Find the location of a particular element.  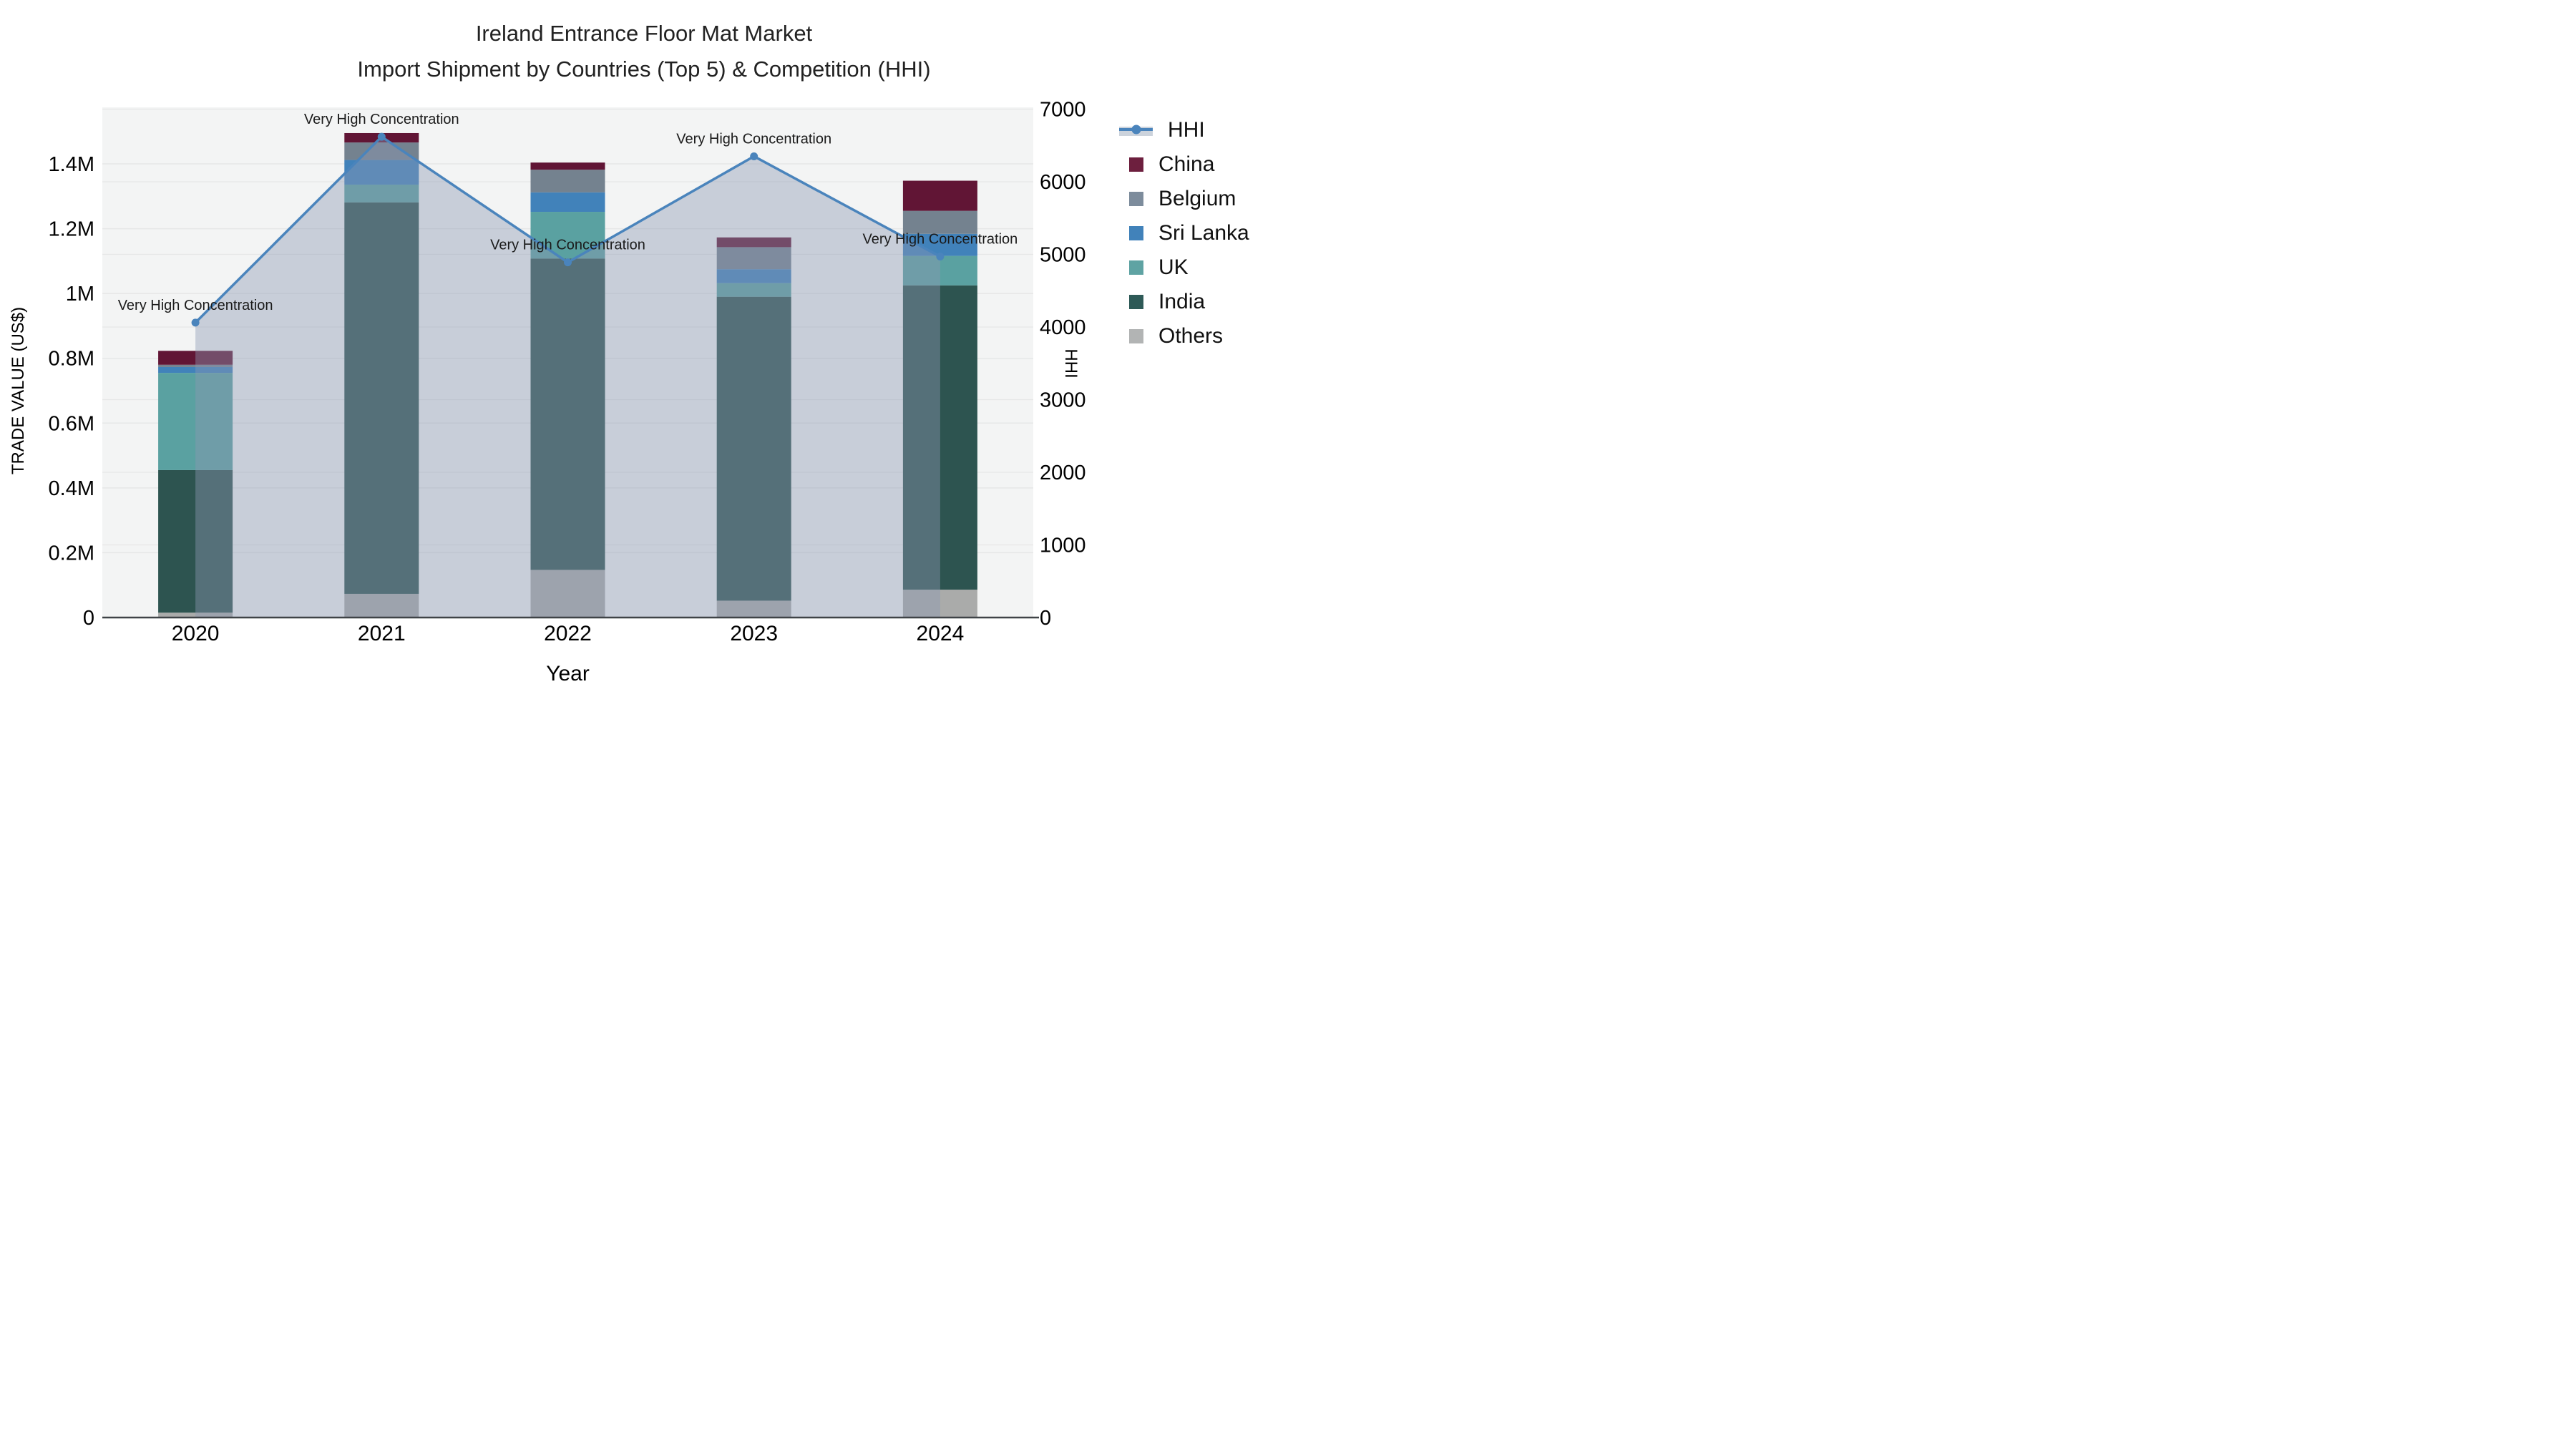

legend-item-india: India is located at coordinates (1189, 302).